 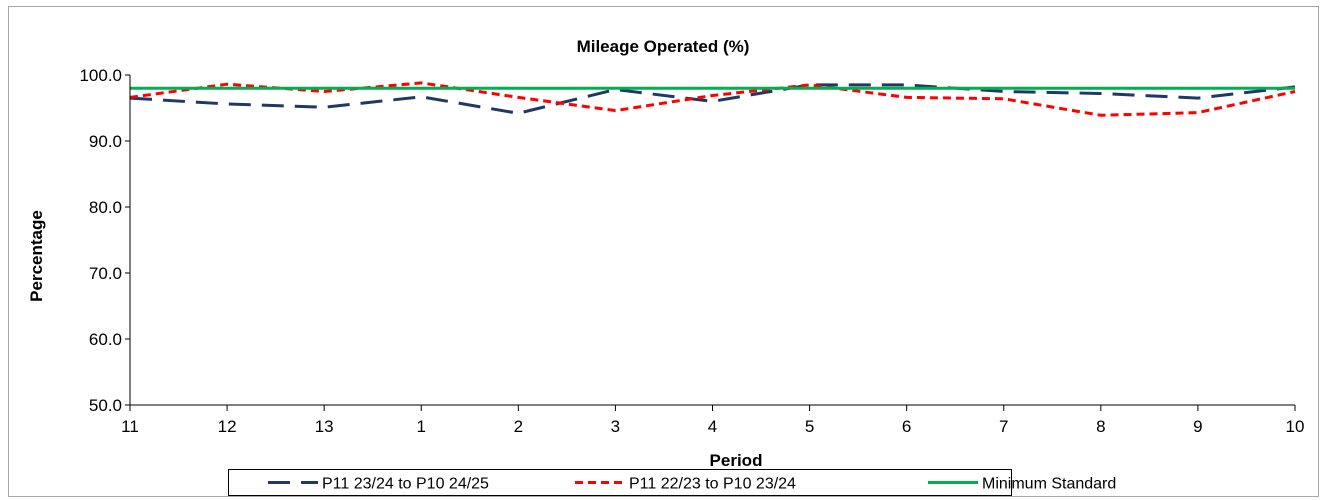 I want to click on plot-area, so click(x=712, y=99).